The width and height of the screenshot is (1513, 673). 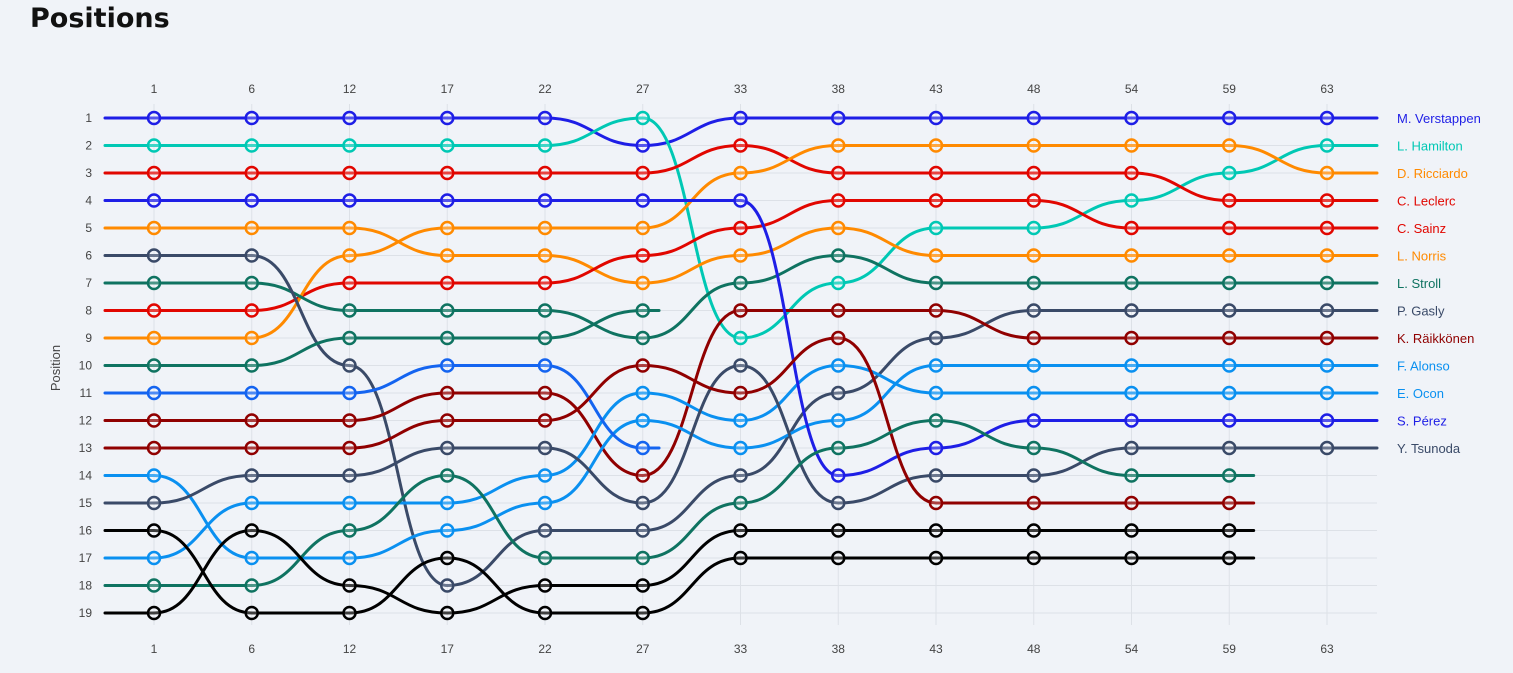 What do you see at coordinates (1435, 338) in the screenshot?
I see `legend-item: K. Räikkönen` at bounding box center [1435, 338].